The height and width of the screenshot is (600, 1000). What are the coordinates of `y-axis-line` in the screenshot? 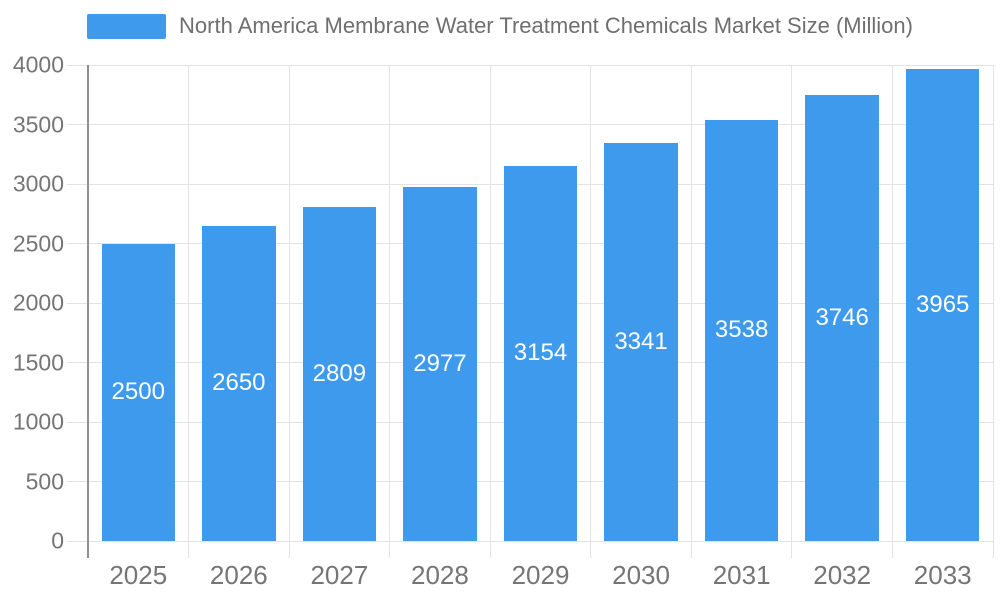 It's located at (88, 311).